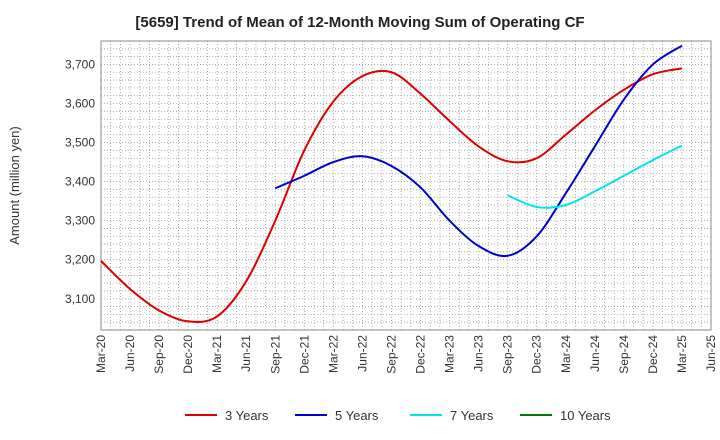 Image resolution: width=720 pixels, height=440 pixels. Describe the element at coordinates (508, 354) in the screenshot. I see `x-tick-label: Sep-23` at that location.